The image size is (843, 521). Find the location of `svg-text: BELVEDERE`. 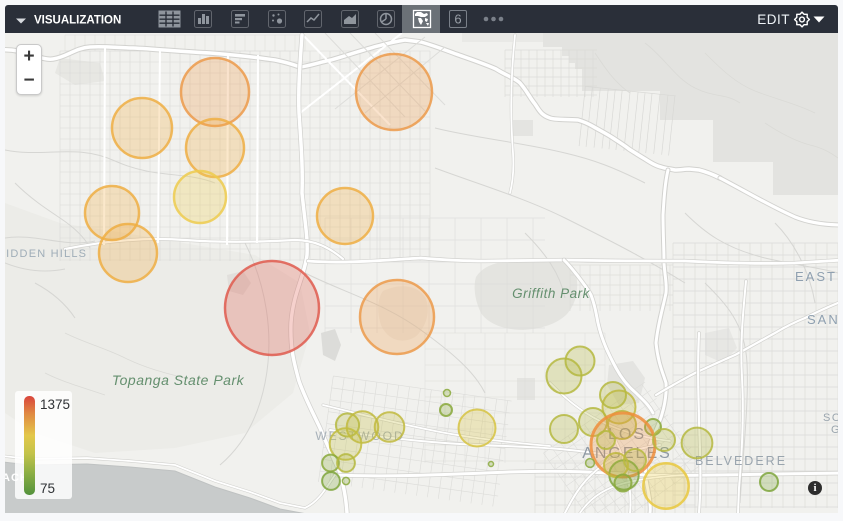

svg-text: BELVEDERE is located at coordinates (741, 461).